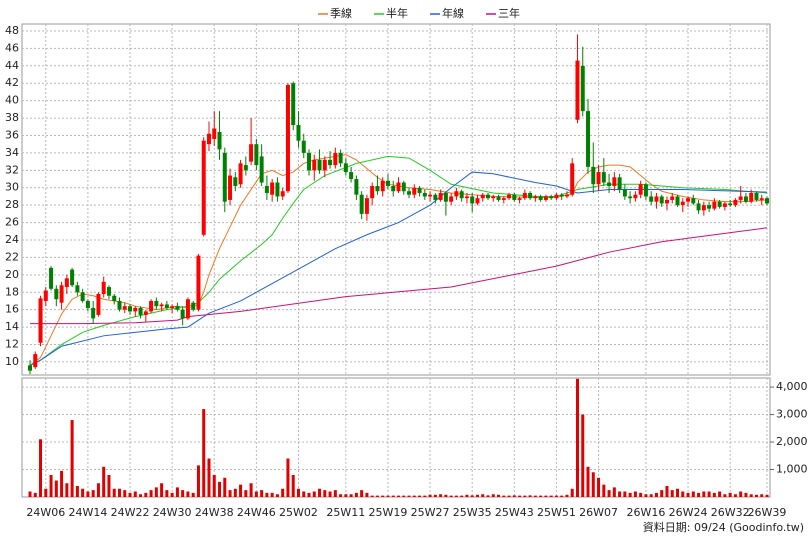 The width and height of the screenshot is (808, 540). What do you see at coordinates (792, 386) in the screenshot?
I see `y2-tick-label: 4,000` at bounding box center [792, 386].